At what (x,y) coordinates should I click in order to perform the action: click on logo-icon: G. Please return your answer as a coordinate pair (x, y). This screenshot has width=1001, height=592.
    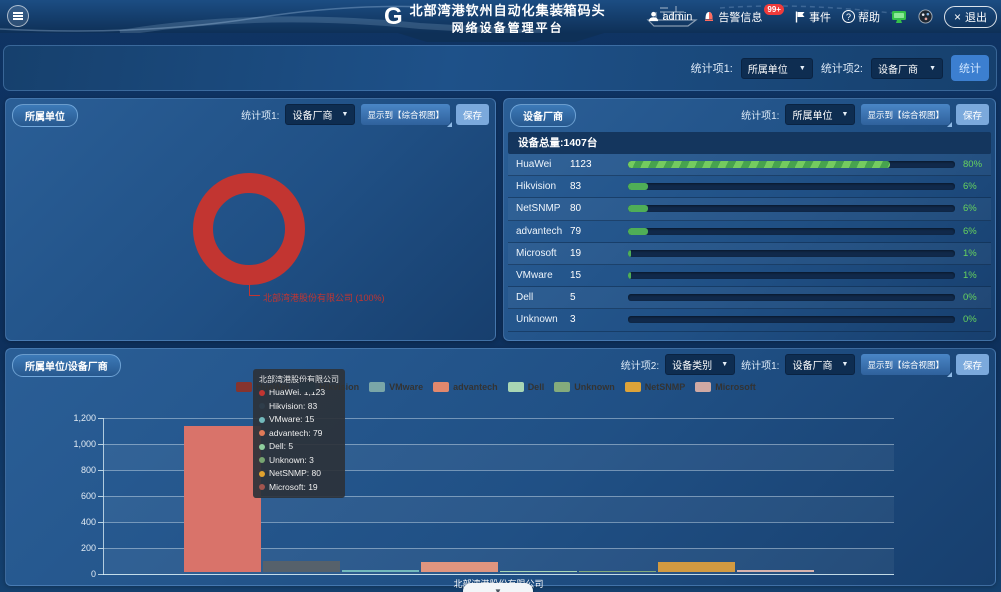
    Looking at the image, I should click on (393, 16).